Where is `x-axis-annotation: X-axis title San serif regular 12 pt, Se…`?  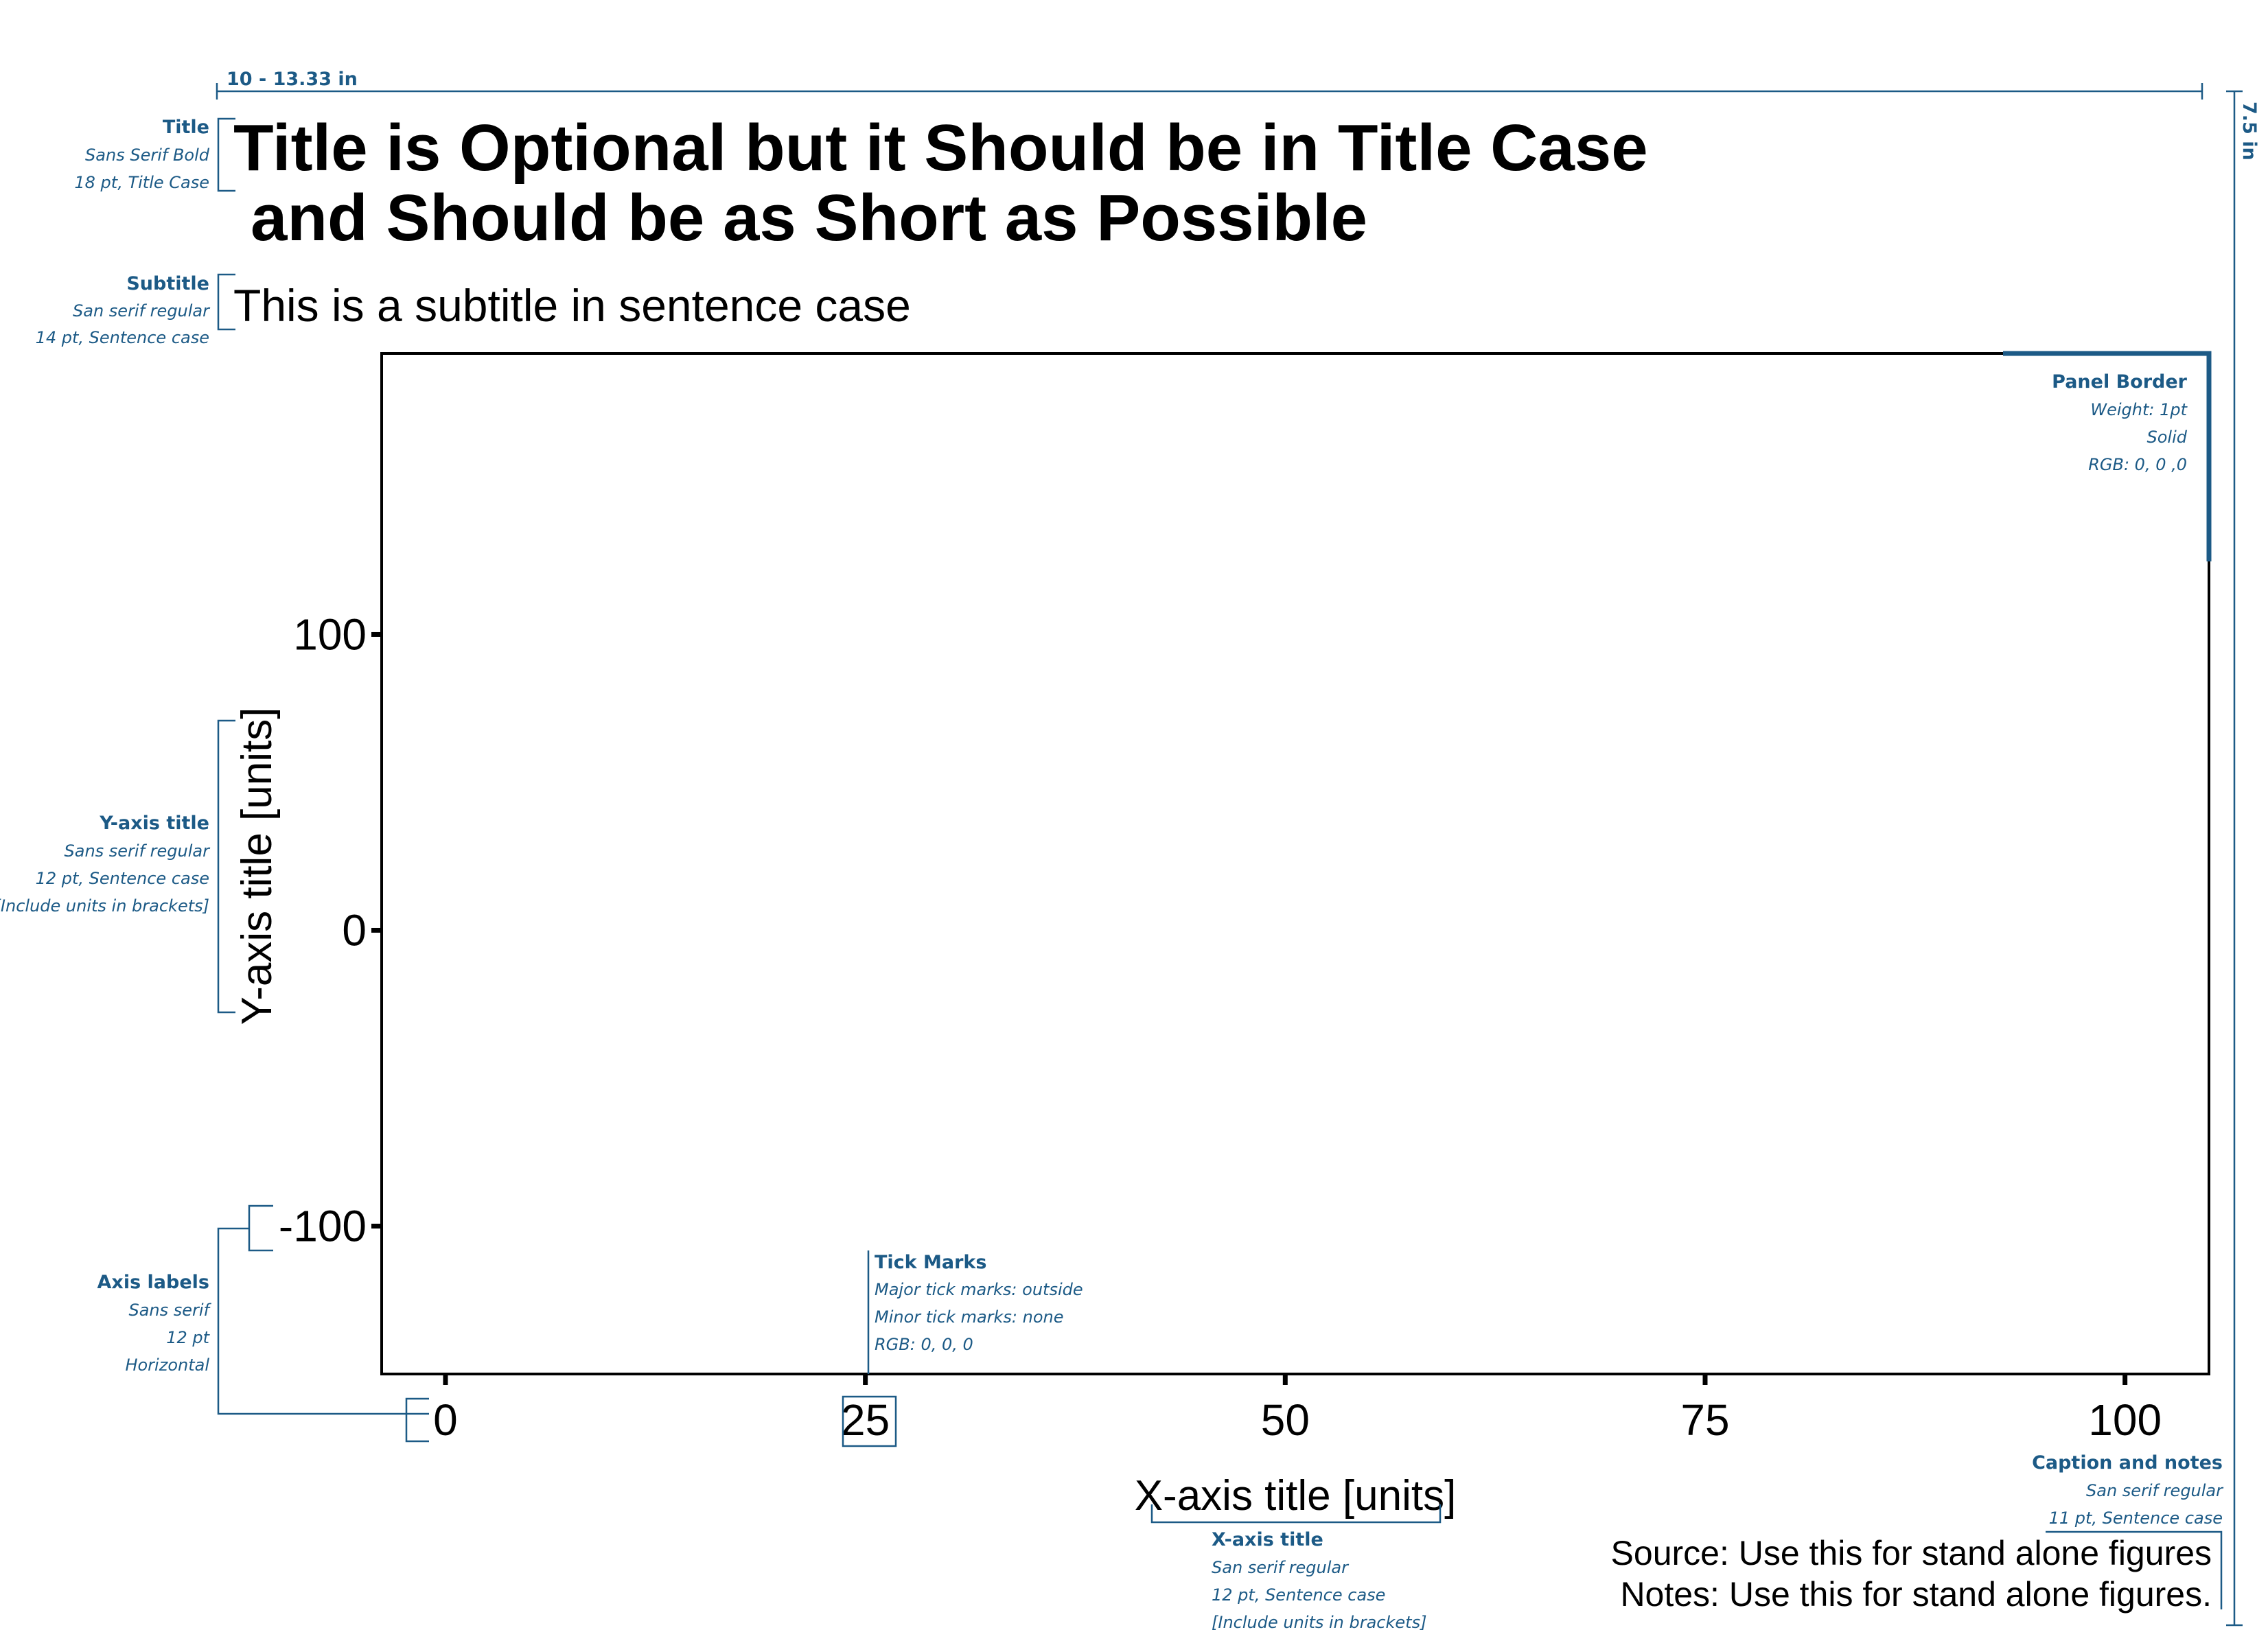 x-axis-annotation: X-axis title San serif regular 12 pt, Se… is located at coordinates (1296, 1567).